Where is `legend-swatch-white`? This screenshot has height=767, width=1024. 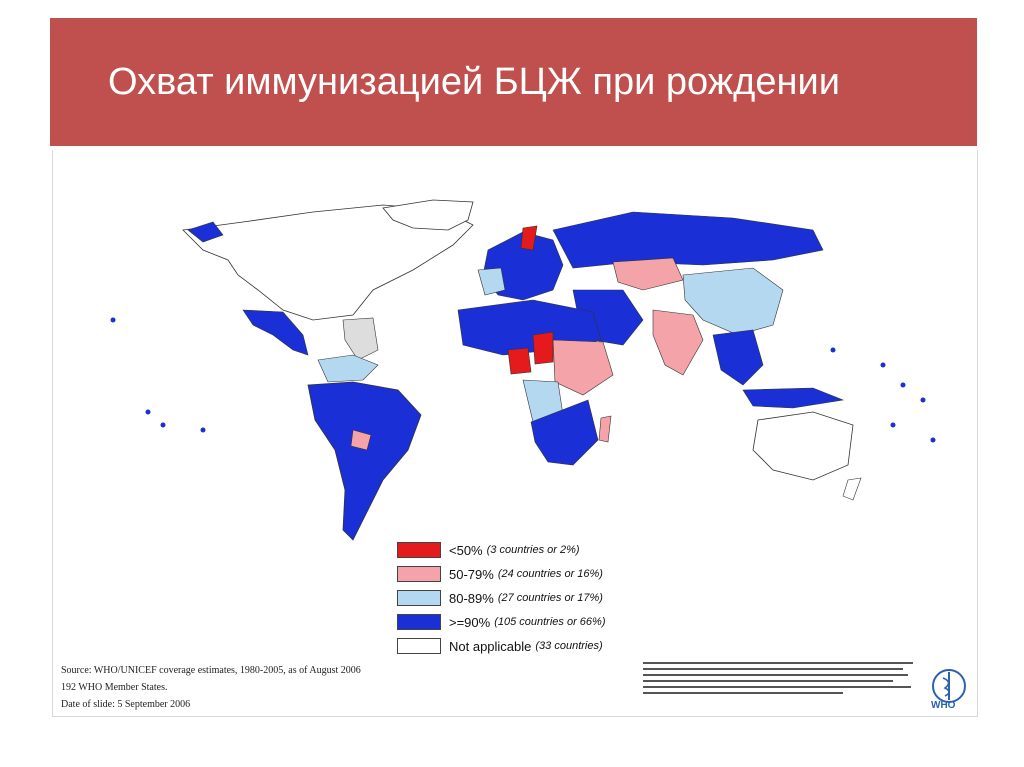
legend-swatch-white is located at coordinates (419, 646).